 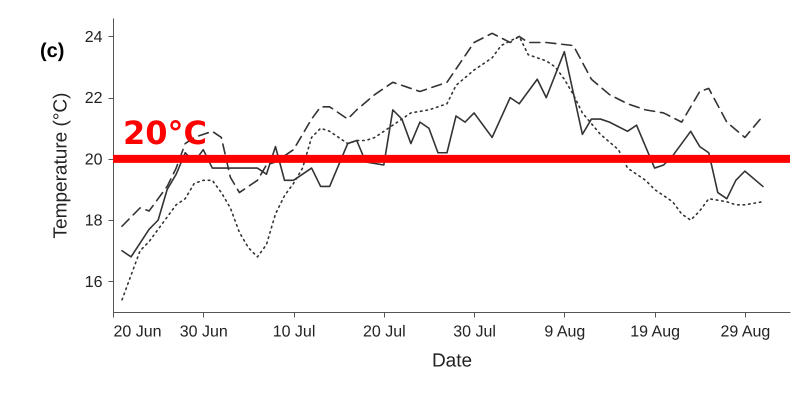 What do you see at coordinates (565, 332) in the screenshot?
I see `x-tick-label: 9 Aug` at bounding box center [565, 332].